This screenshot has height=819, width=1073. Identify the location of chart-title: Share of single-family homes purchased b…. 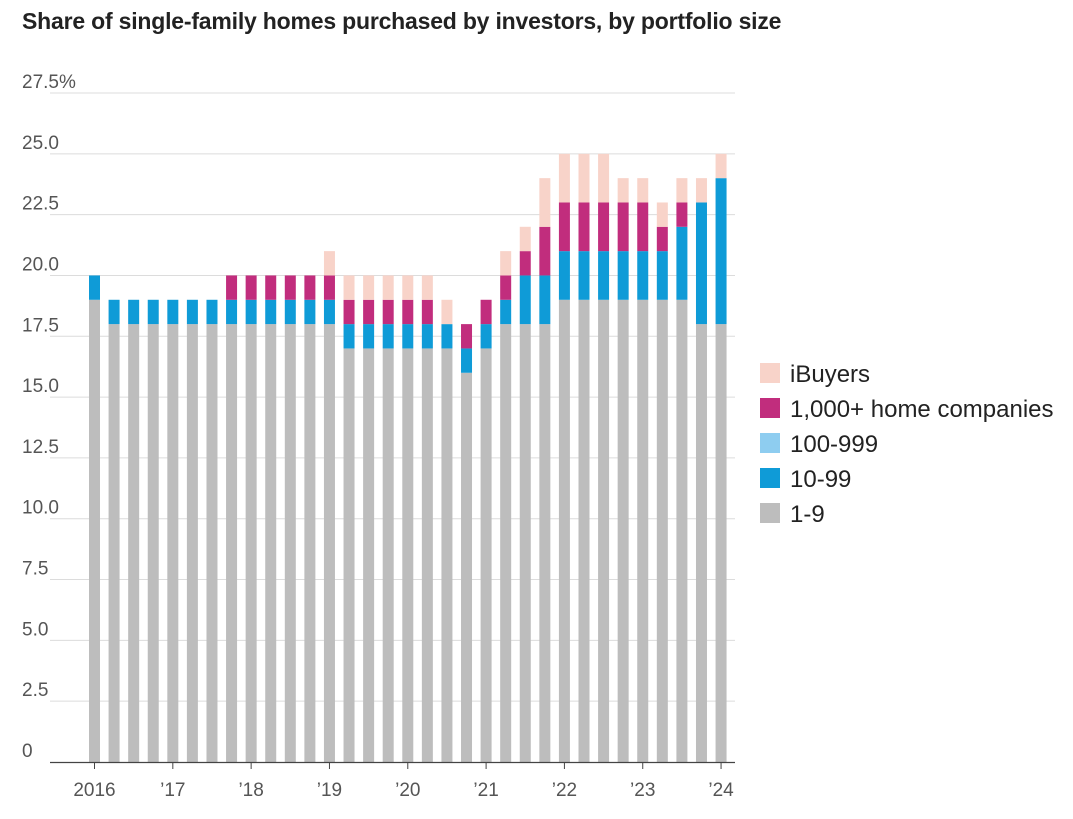
(402, 21).